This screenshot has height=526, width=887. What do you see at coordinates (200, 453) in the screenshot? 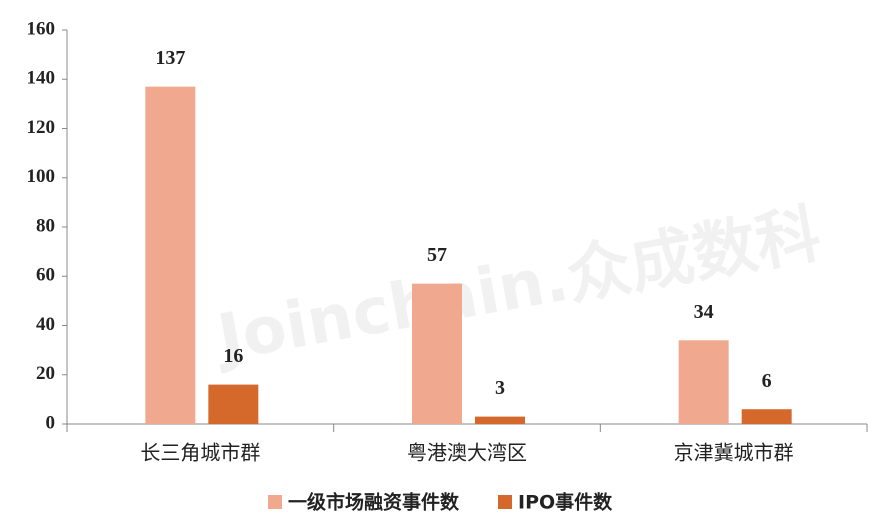
I see `x-tick-label: 长三角城市群` at bounding box center [200, 453].